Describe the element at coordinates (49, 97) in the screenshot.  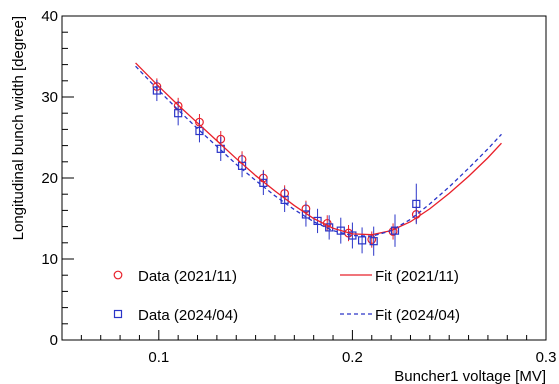
I see `y-tick-label: 30` at that location.